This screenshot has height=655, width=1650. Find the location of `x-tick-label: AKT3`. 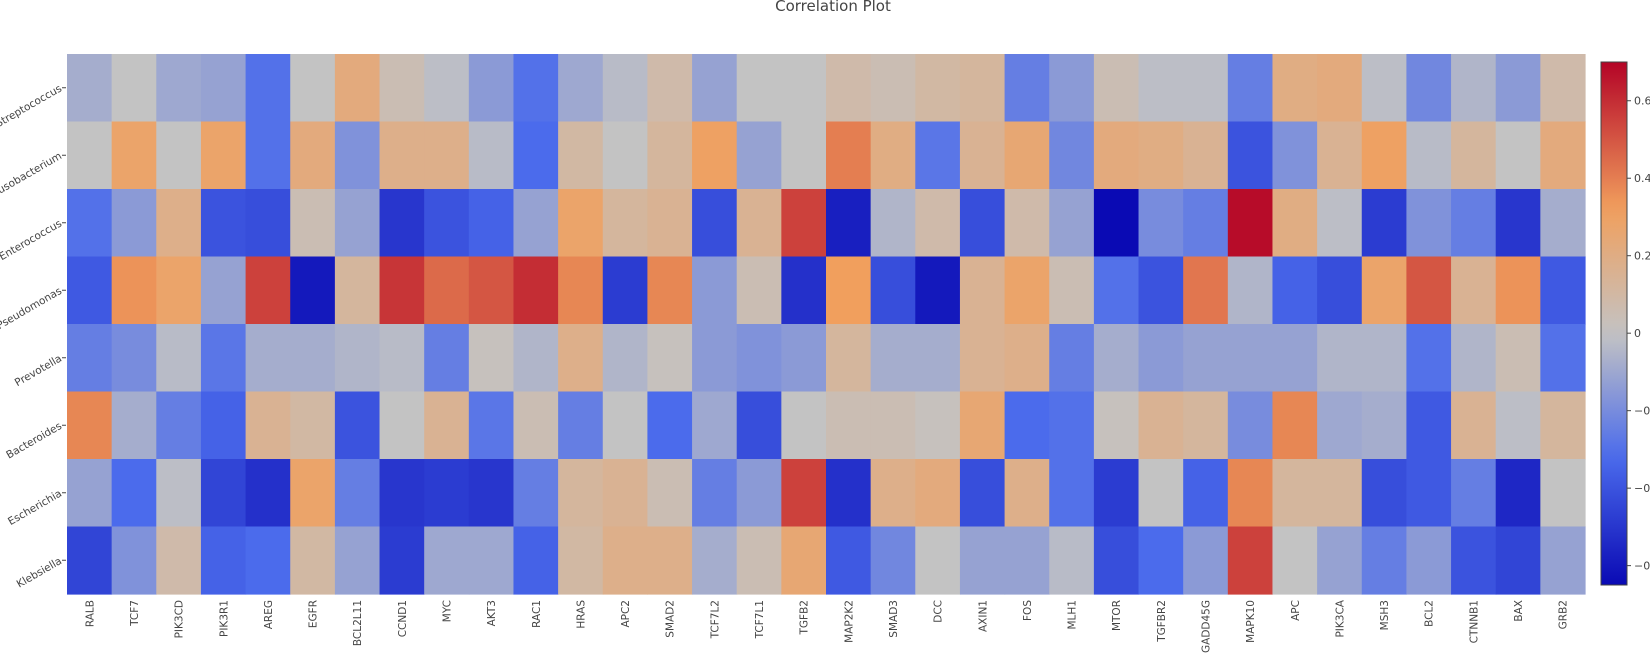

x-tick-label: AKT3 is located at coordinates (492, 613).